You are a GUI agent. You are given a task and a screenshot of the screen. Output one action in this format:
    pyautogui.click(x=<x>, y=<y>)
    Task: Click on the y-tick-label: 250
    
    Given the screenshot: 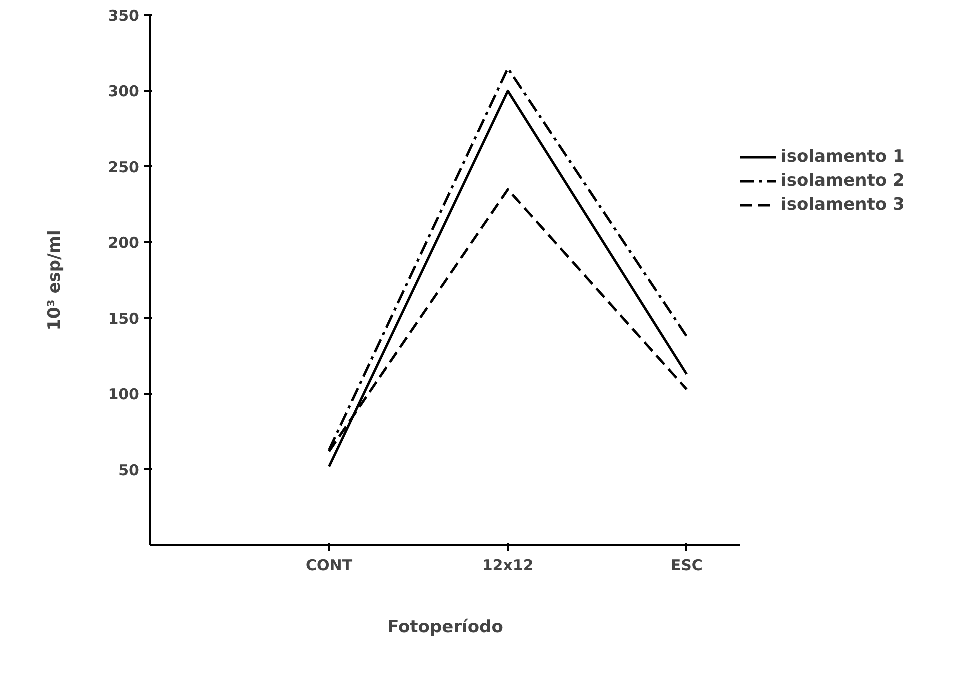 What is the action you would take?
    pyautogui.click(x=124, y=167)
    